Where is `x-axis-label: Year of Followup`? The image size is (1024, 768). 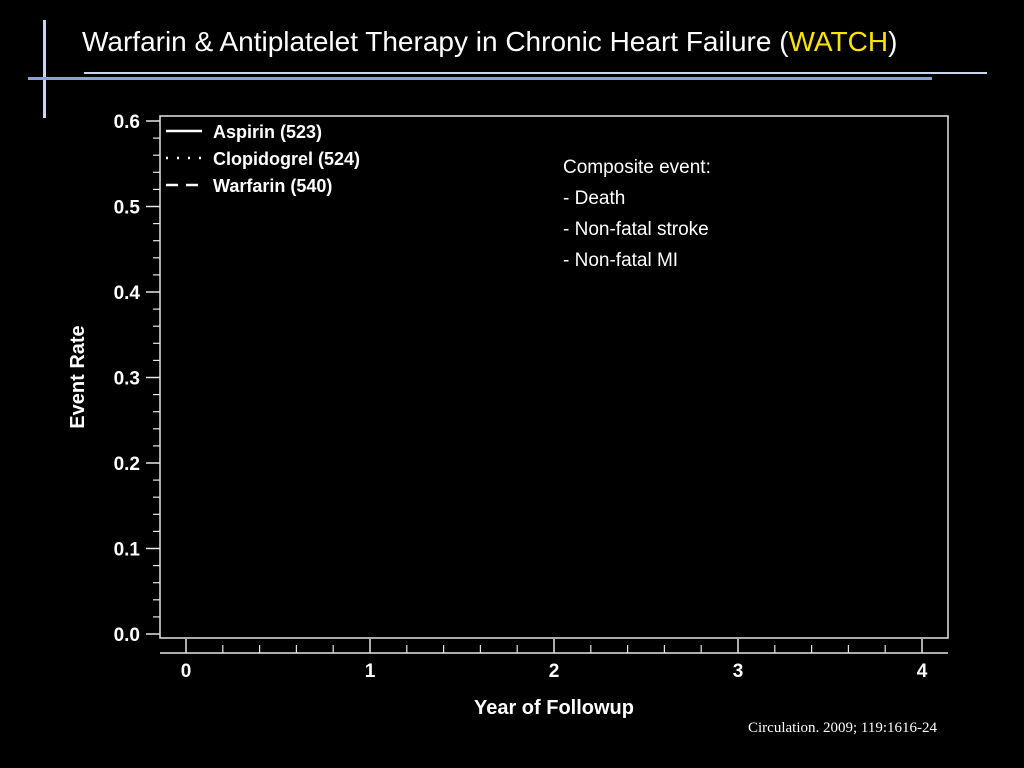
x-axis-label: Year of Followup is located at coordinates (554, 708).